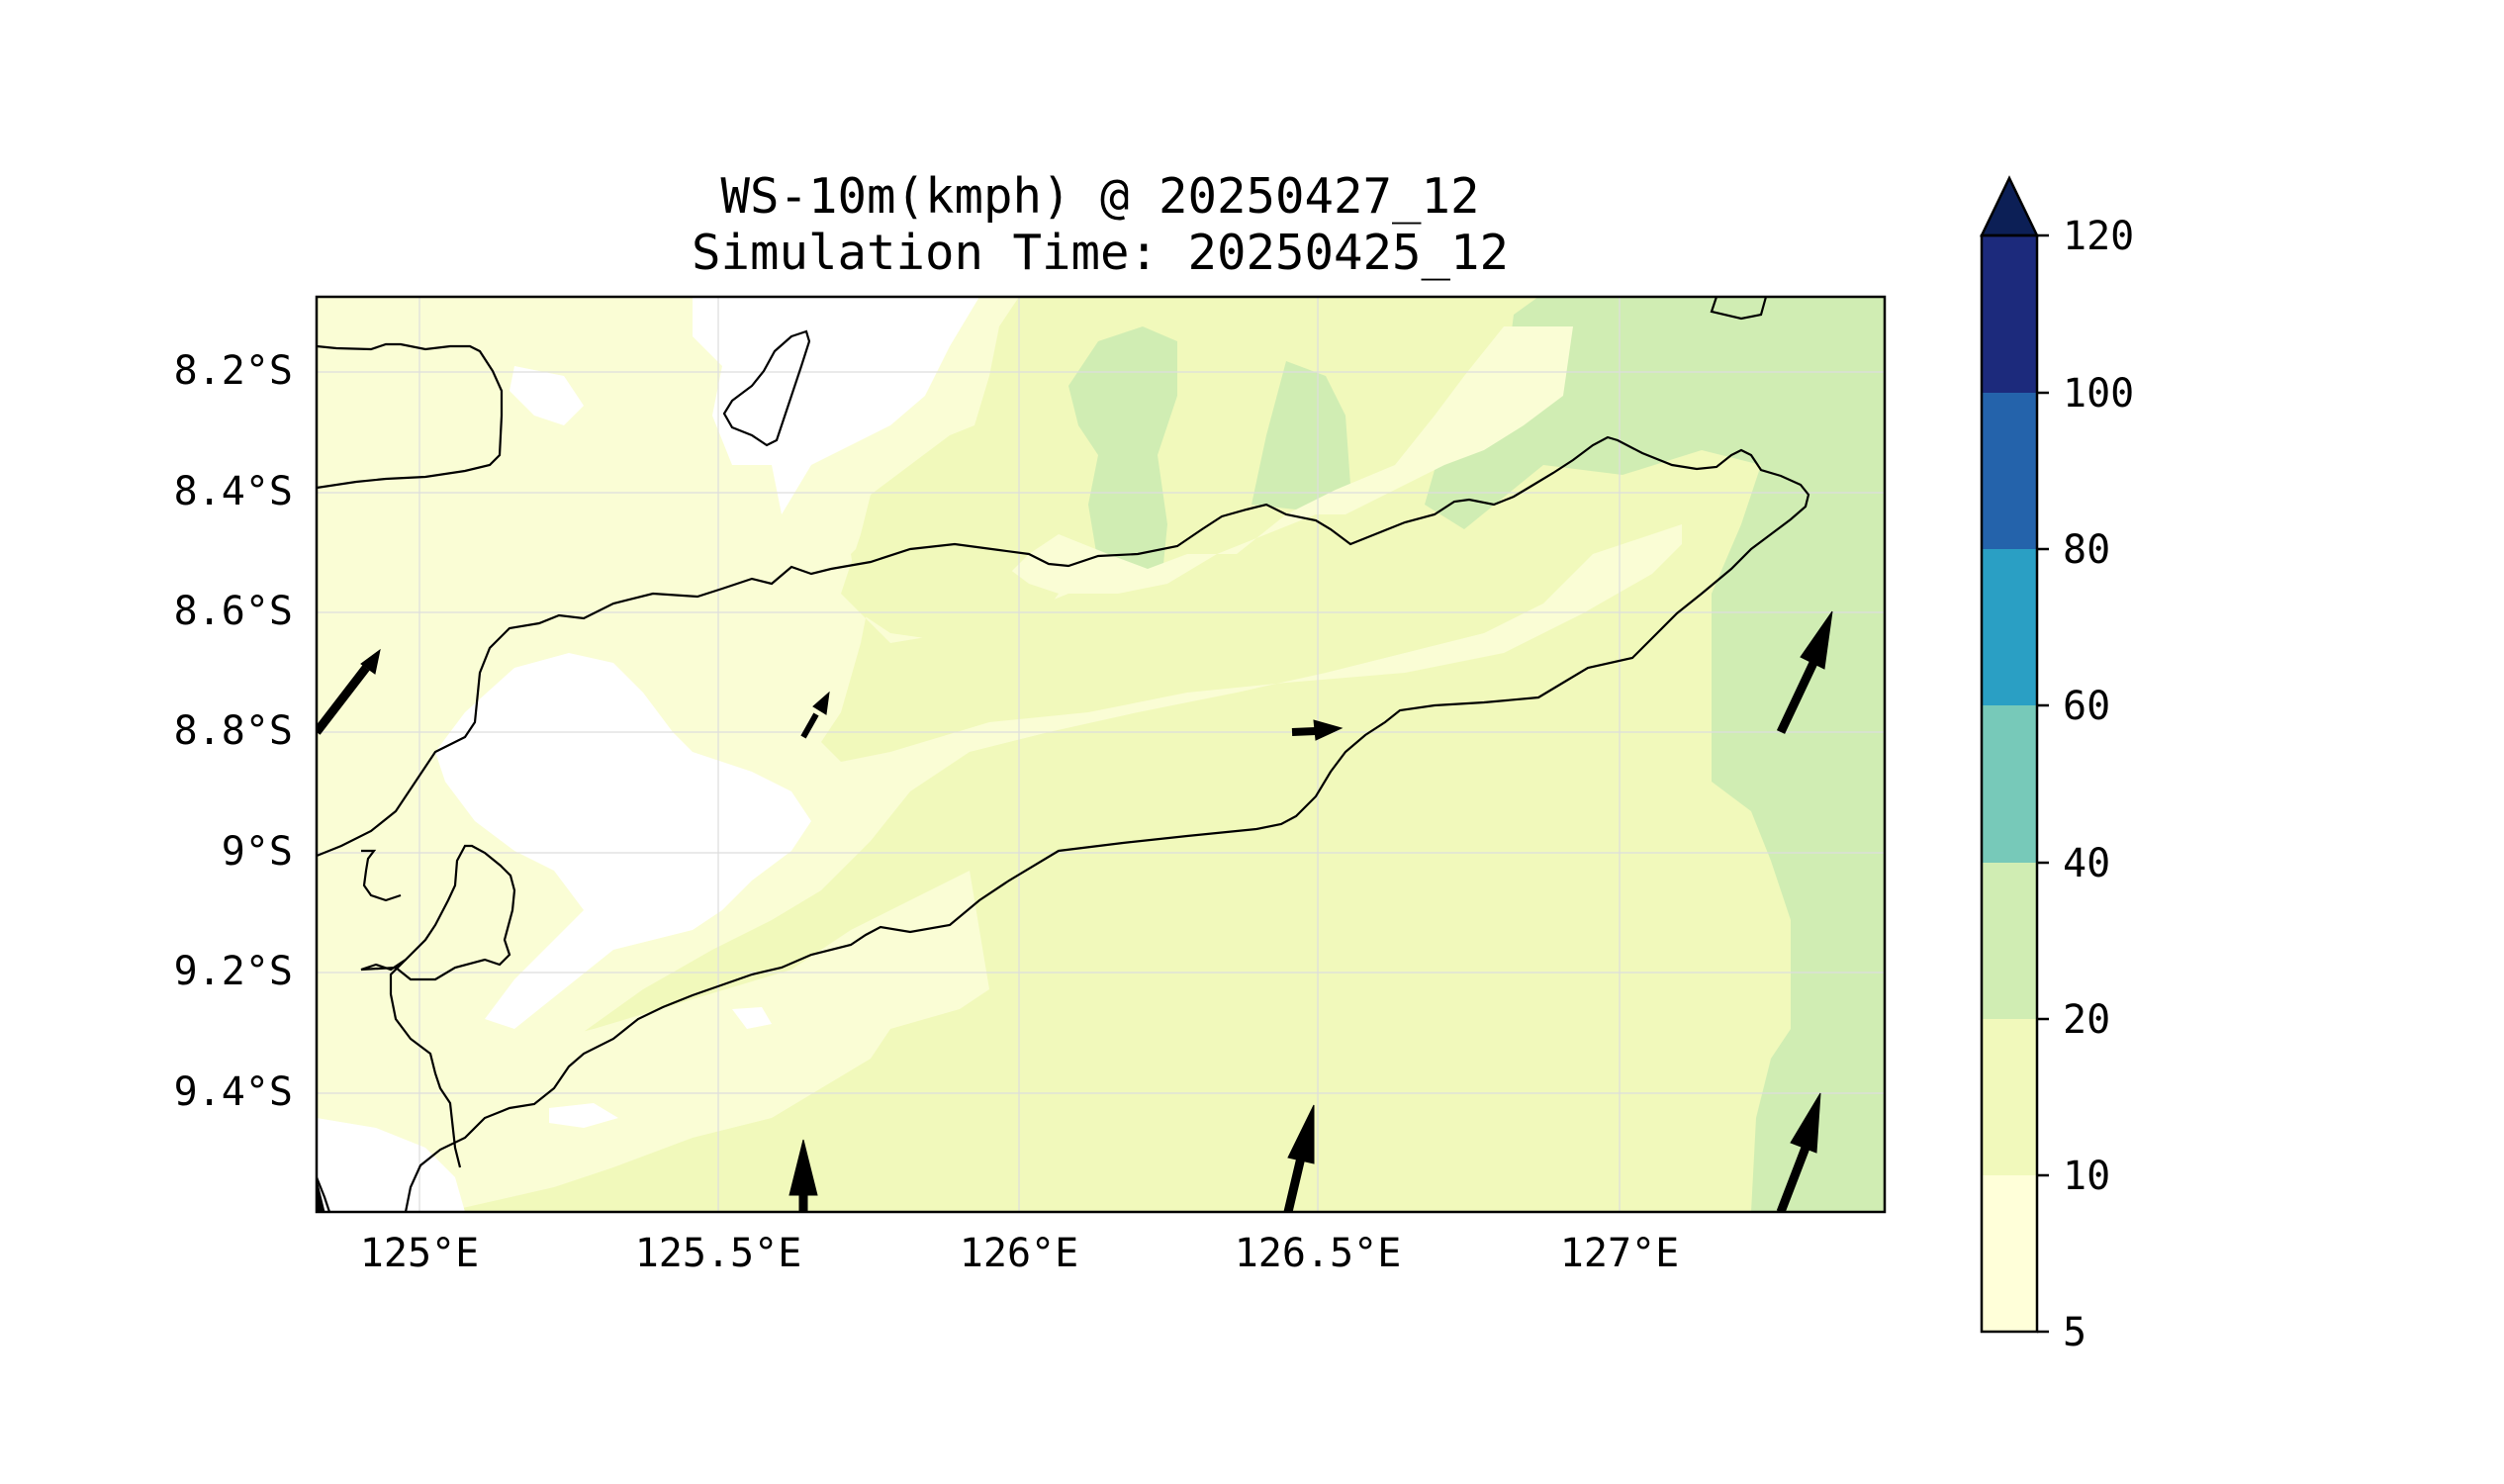 The width and height of the screenshot is (2504, 1484). What do you see at coordinates (419, 1253) in the screenshot?
I see `x-tick-label: 125°E` at bounding box center [419, 1253].